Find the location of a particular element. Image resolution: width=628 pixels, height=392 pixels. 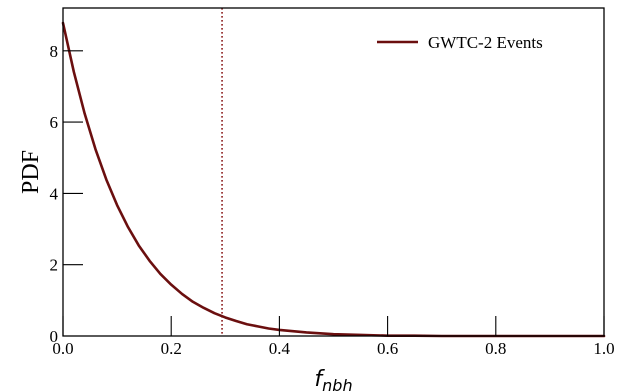

x-axis-label: fnbh is located at coordinates (333, 379).